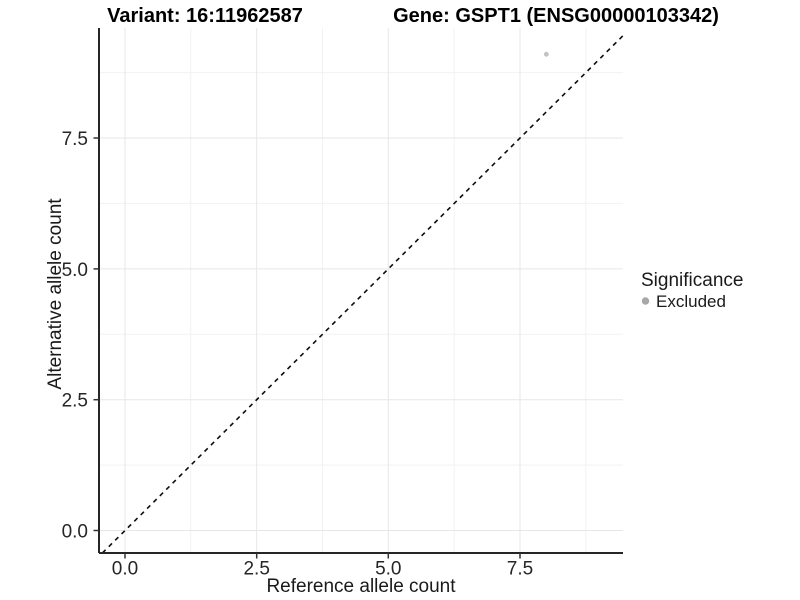 Image resolution: width=800 pixels, height=600 pixels. I want to click on y-tick-label: 2.5, so click(75, 401).